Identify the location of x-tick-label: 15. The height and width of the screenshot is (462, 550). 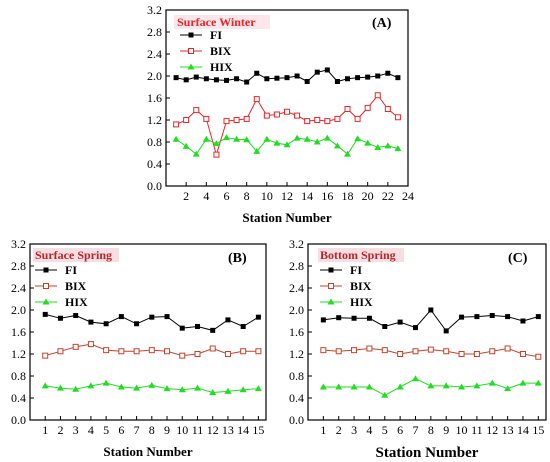
(258, 430).